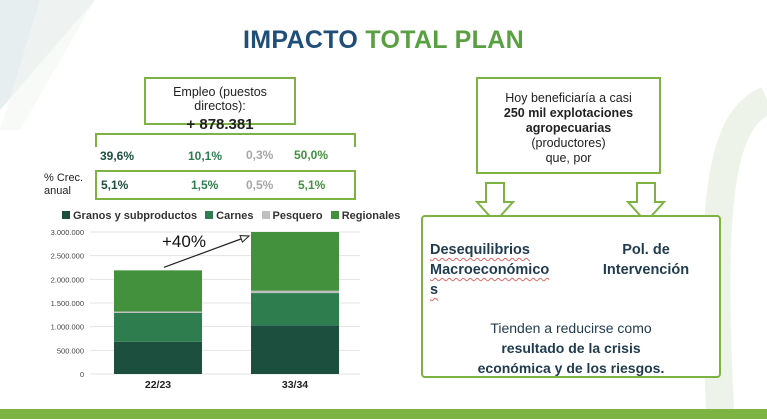  What do you see at coordinates (297, 216) in the screenshot?
I see `legend-label-pesquero: Pesquero` at bounding box center [297, 216].